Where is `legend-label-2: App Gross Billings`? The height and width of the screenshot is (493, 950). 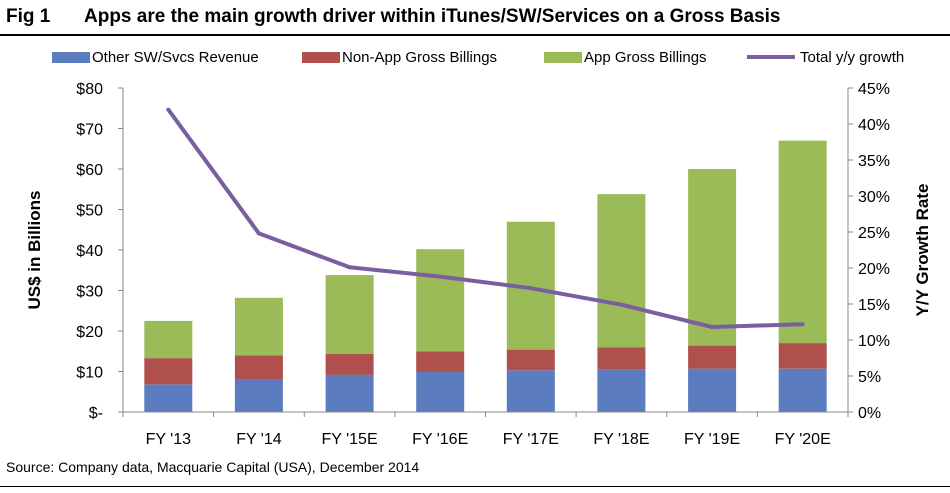
legend-label-2: App Gross Billings is located at coordinates (645, 57).